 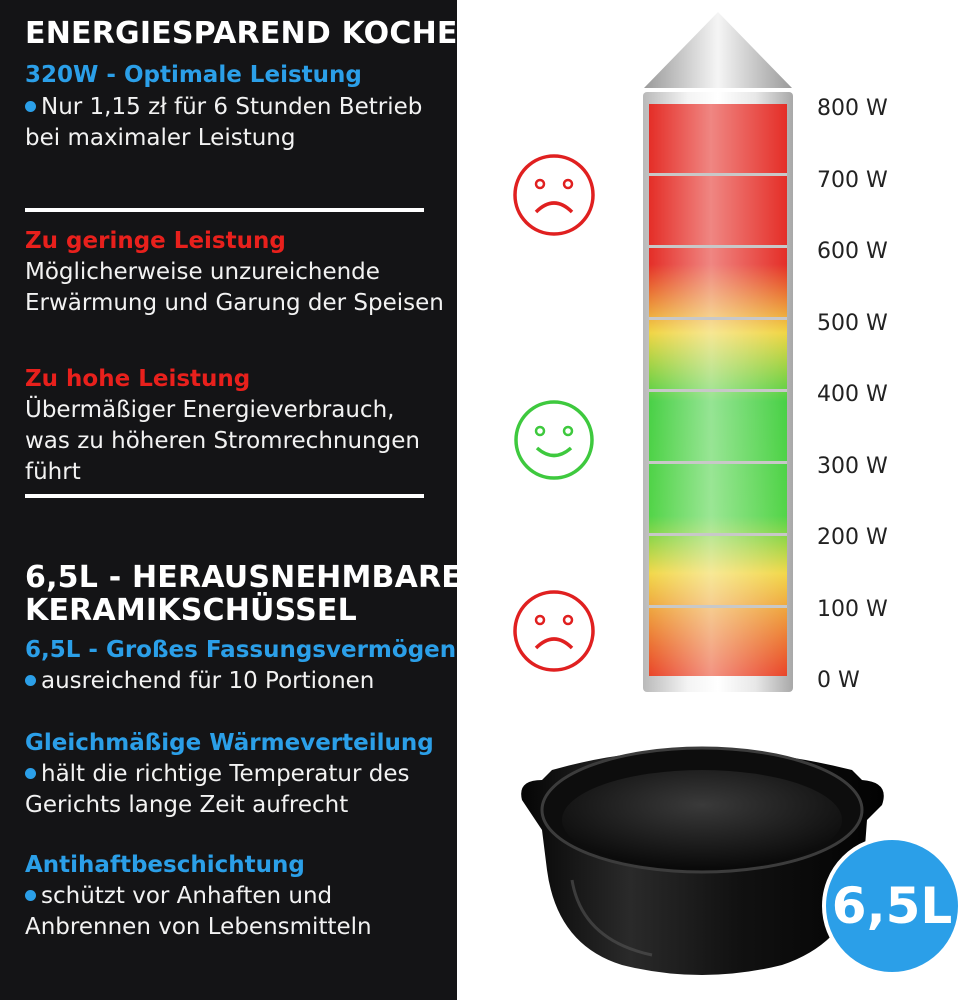 I want to click on gauge-label: 500 W, so click(x=852, y=323).